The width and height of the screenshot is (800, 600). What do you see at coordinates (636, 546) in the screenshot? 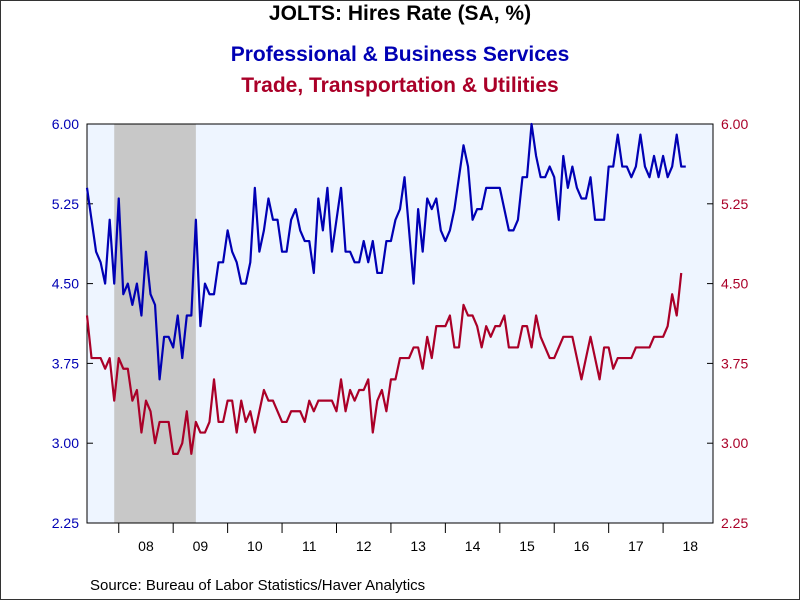
I see `x-tick-label: 17` at bounding box center [636, 546].